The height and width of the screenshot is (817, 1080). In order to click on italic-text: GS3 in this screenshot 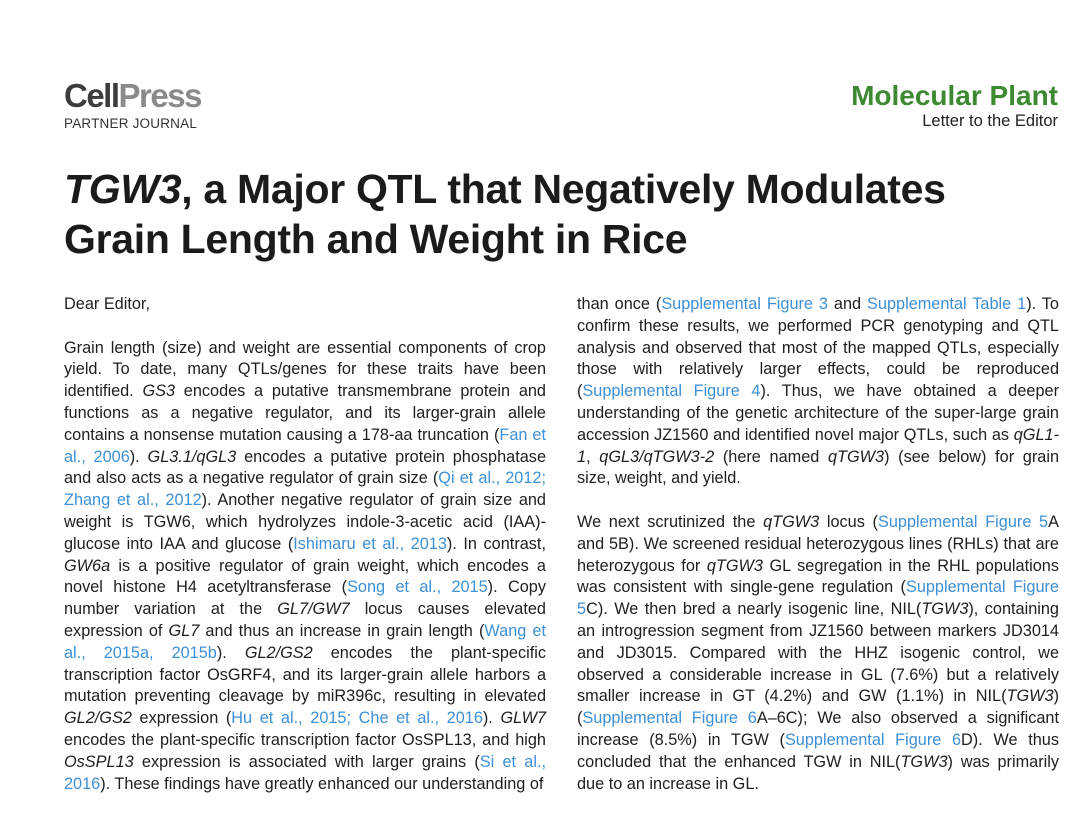, I will do `click(159, 391)`.